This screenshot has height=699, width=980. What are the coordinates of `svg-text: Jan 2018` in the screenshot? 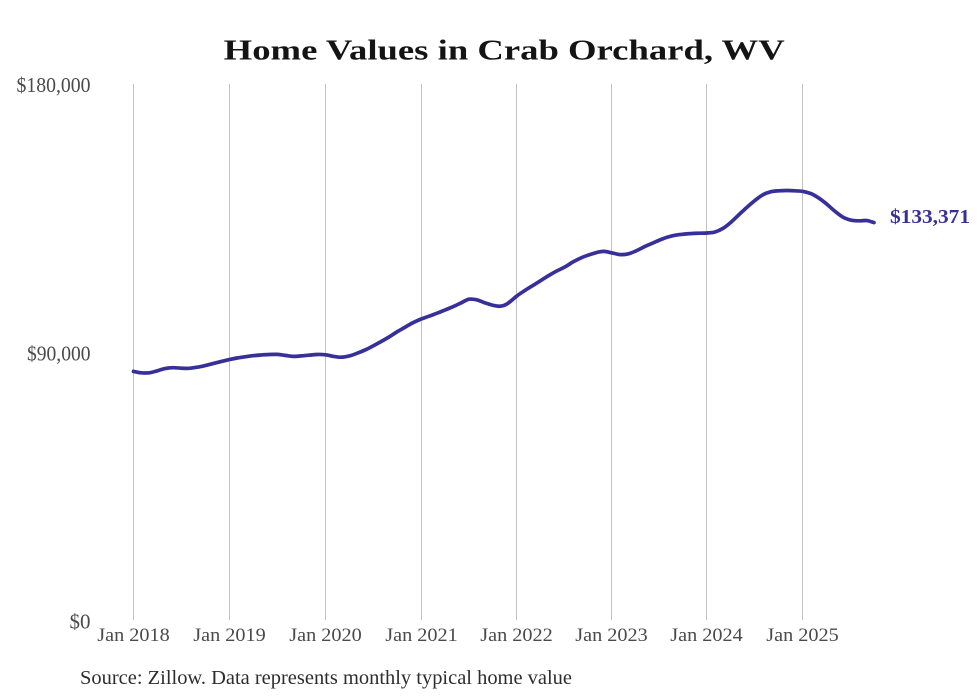 It's located at (133, 635).